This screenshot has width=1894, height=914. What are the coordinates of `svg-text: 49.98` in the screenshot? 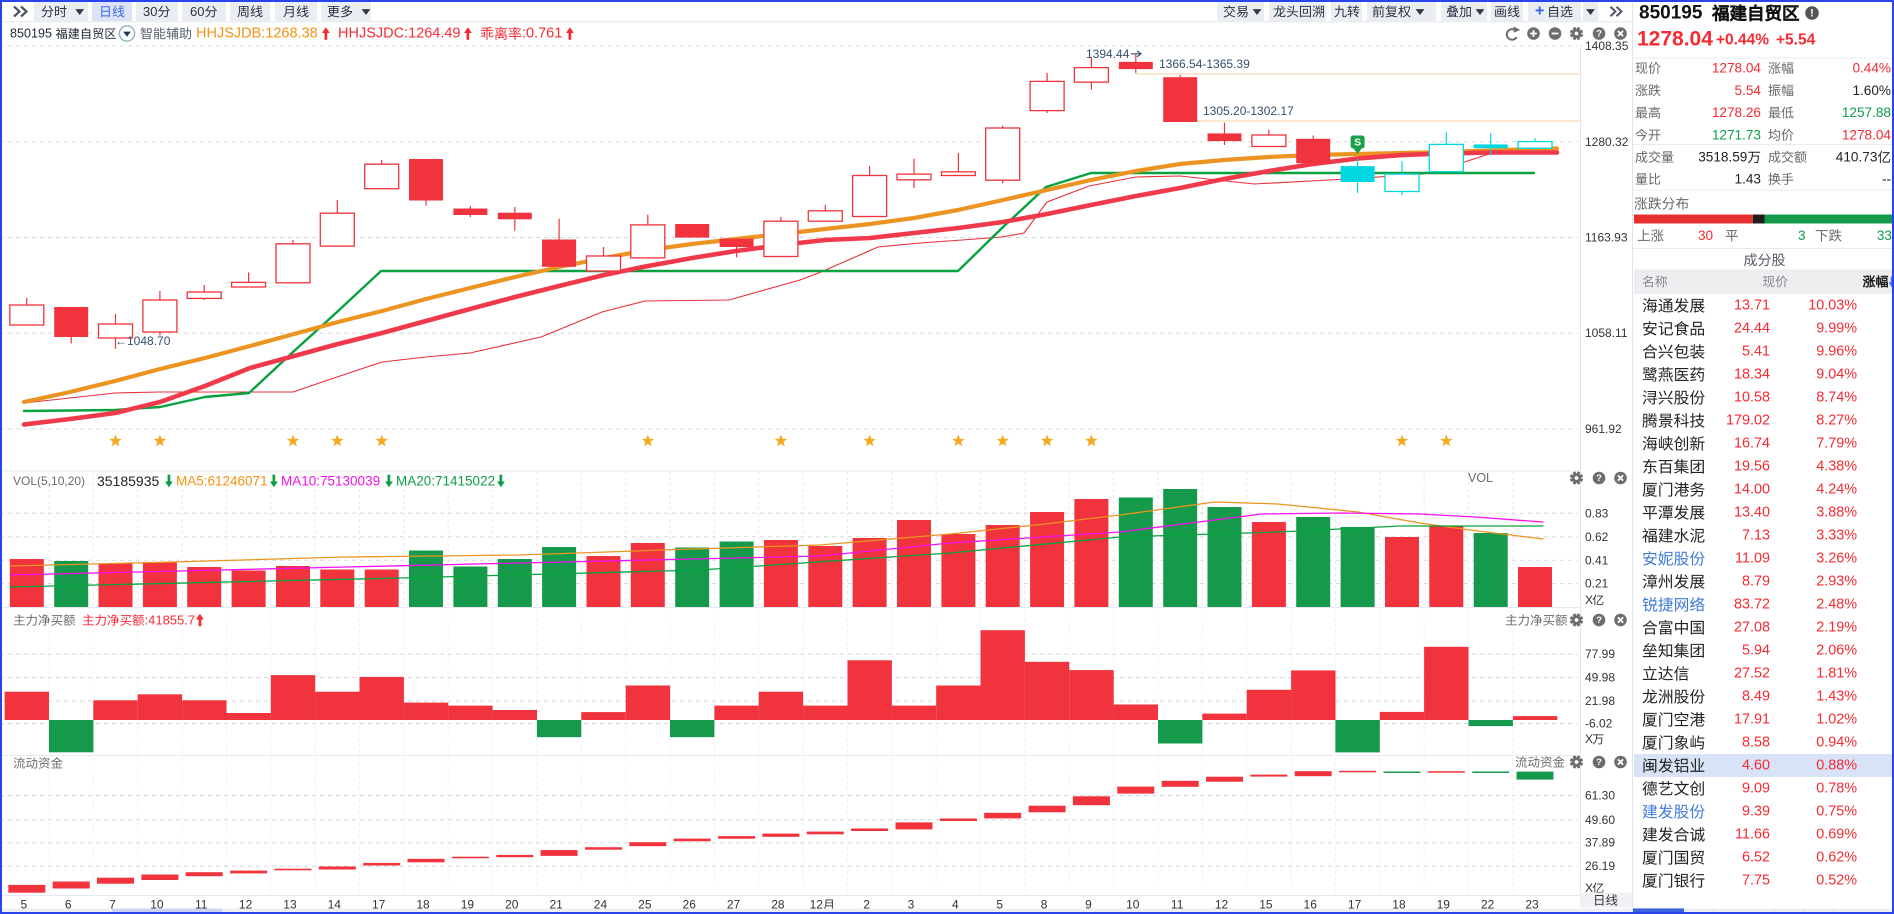 It's located at (1600, 678).